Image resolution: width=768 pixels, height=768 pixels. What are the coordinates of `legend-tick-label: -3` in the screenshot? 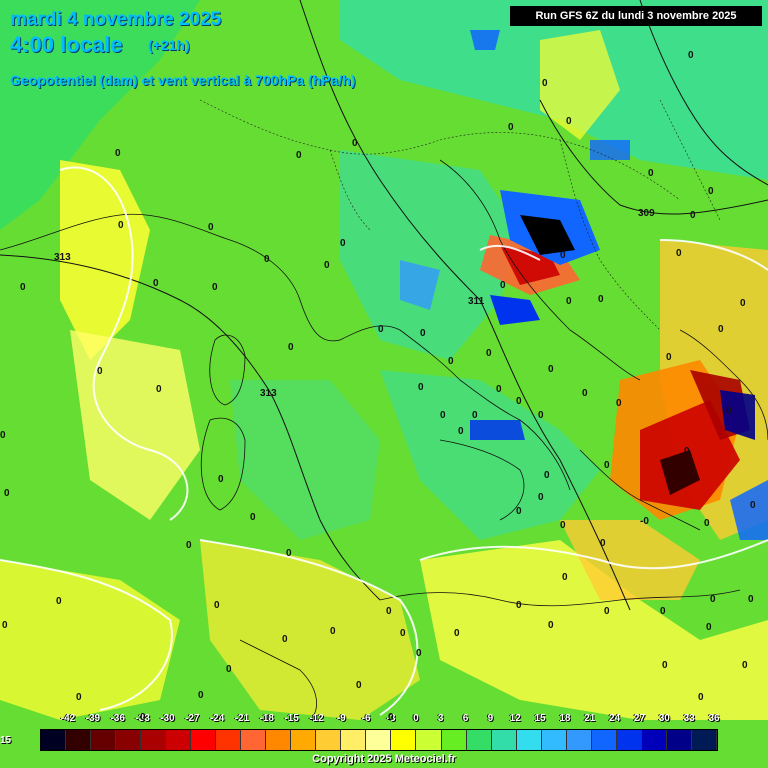 It's located at (391, 718).